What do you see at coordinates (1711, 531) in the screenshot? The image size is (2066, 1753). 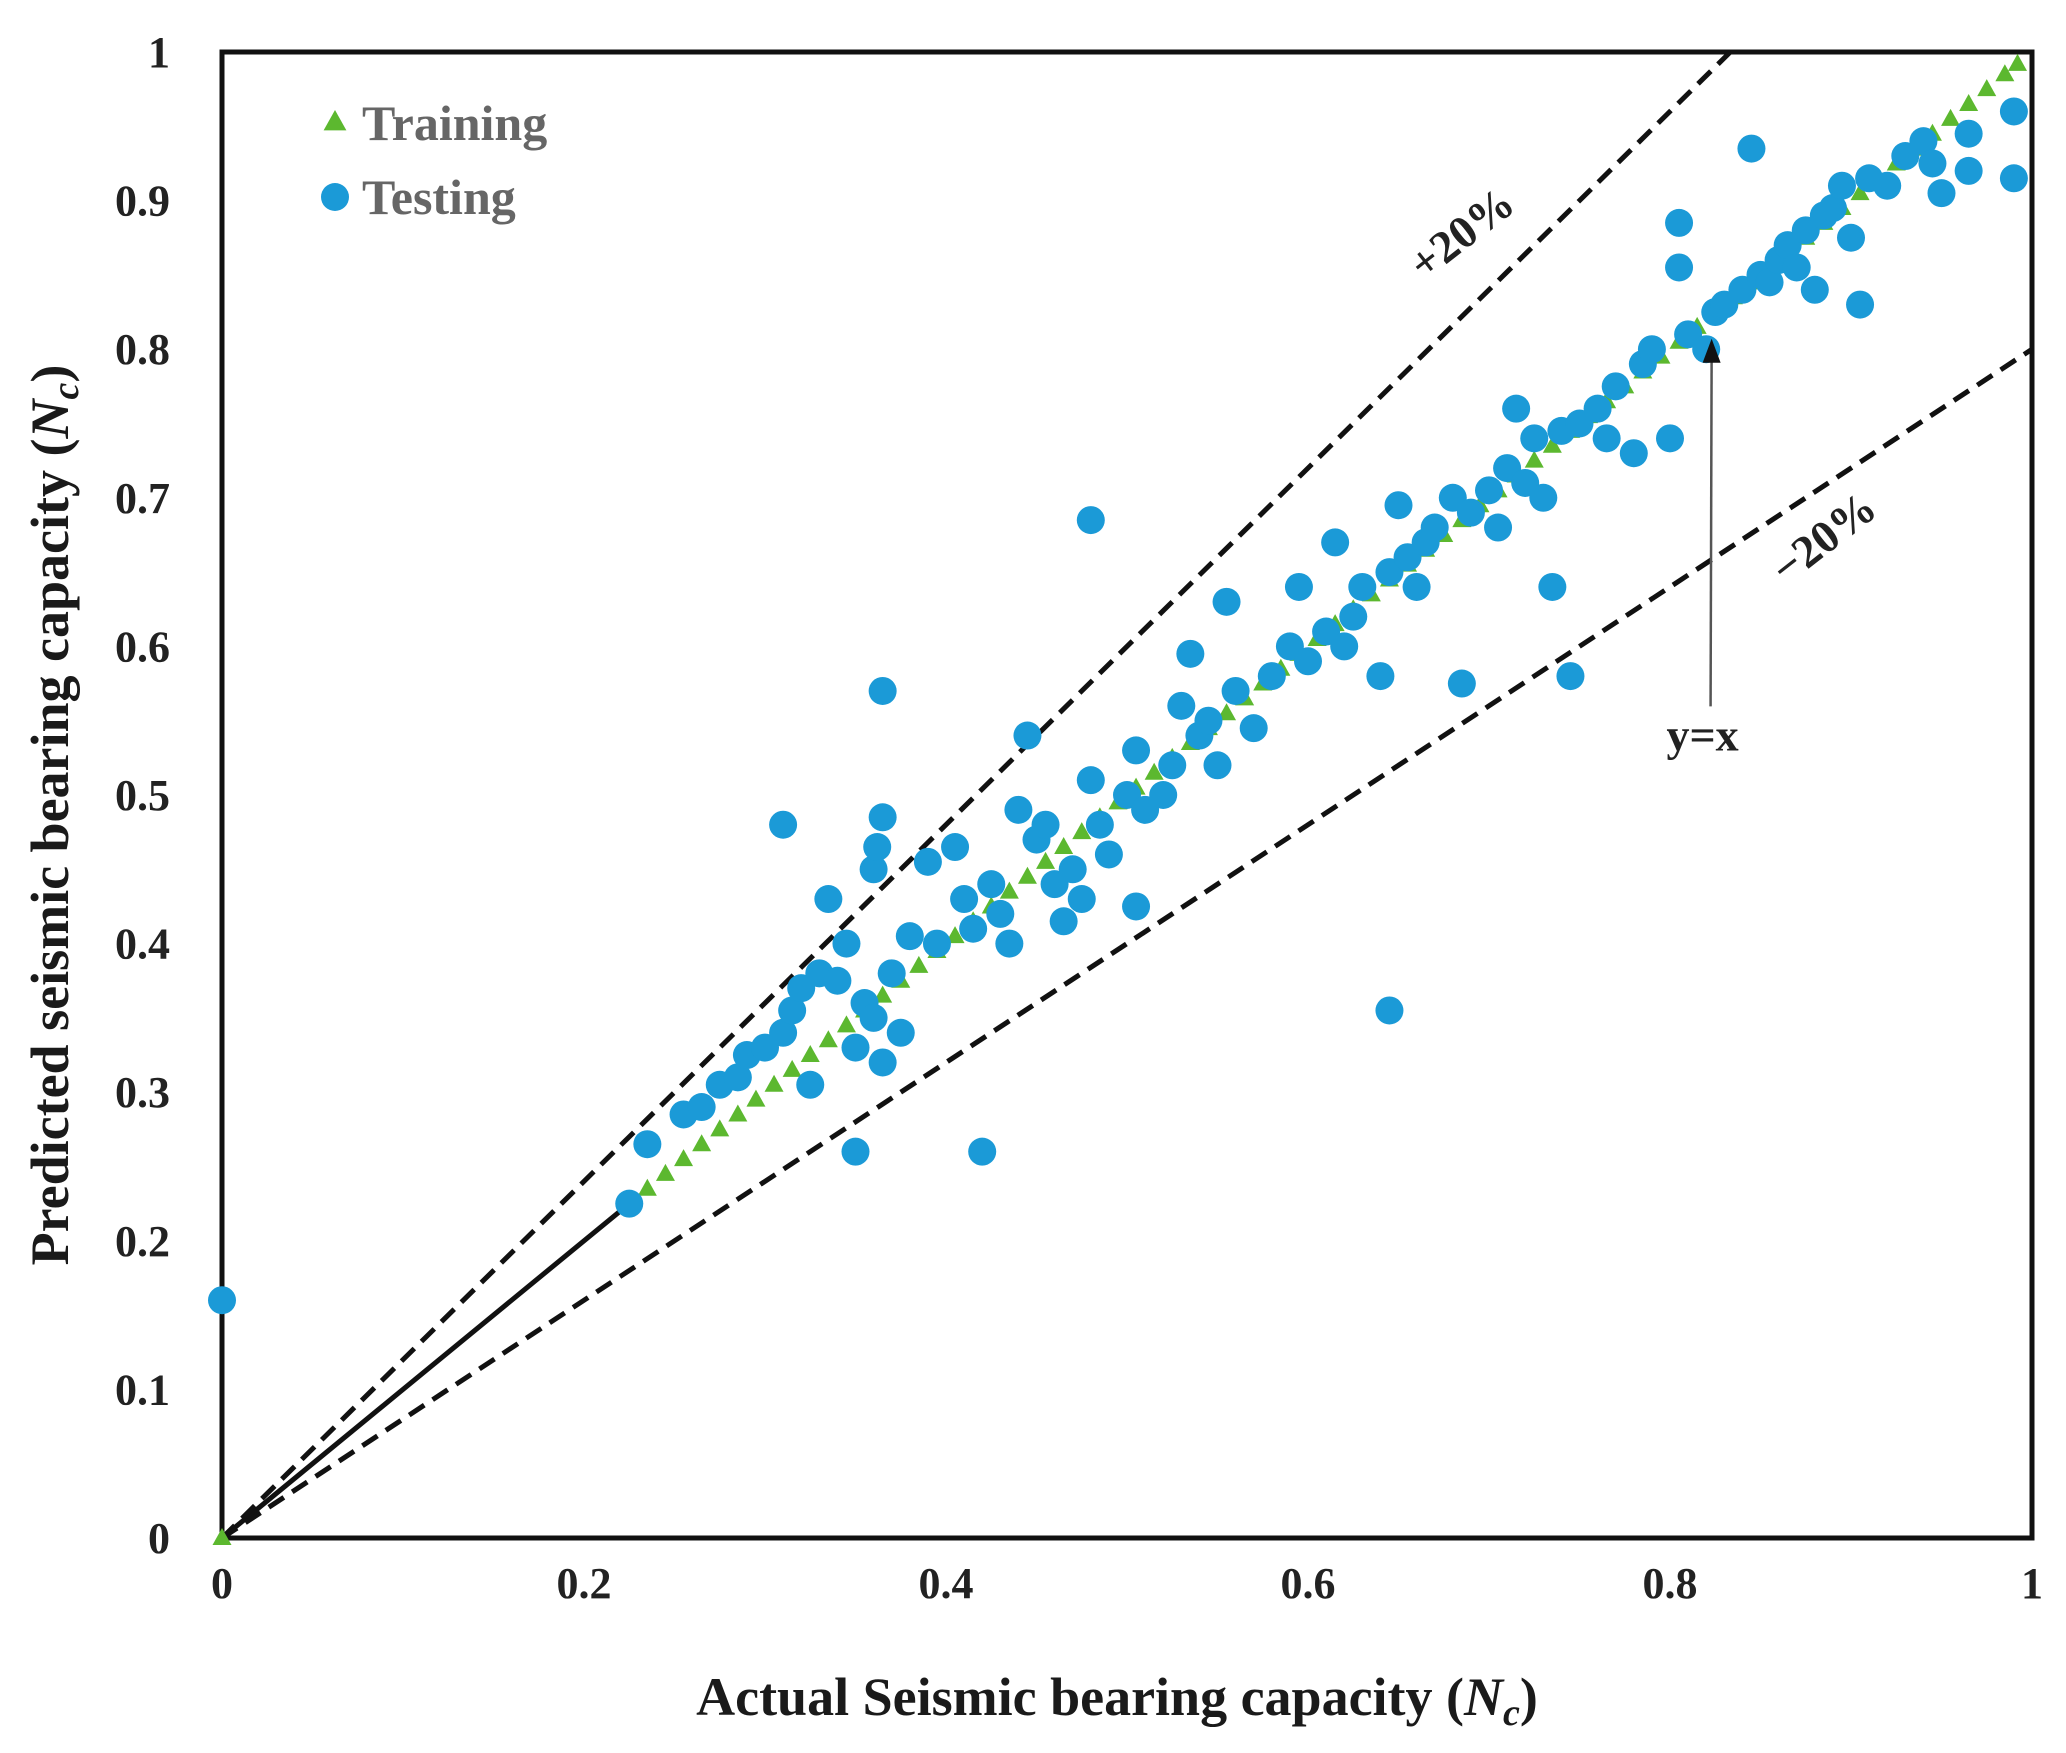 I see `annotation-arrow-line` at bounding box center [1711, 531].